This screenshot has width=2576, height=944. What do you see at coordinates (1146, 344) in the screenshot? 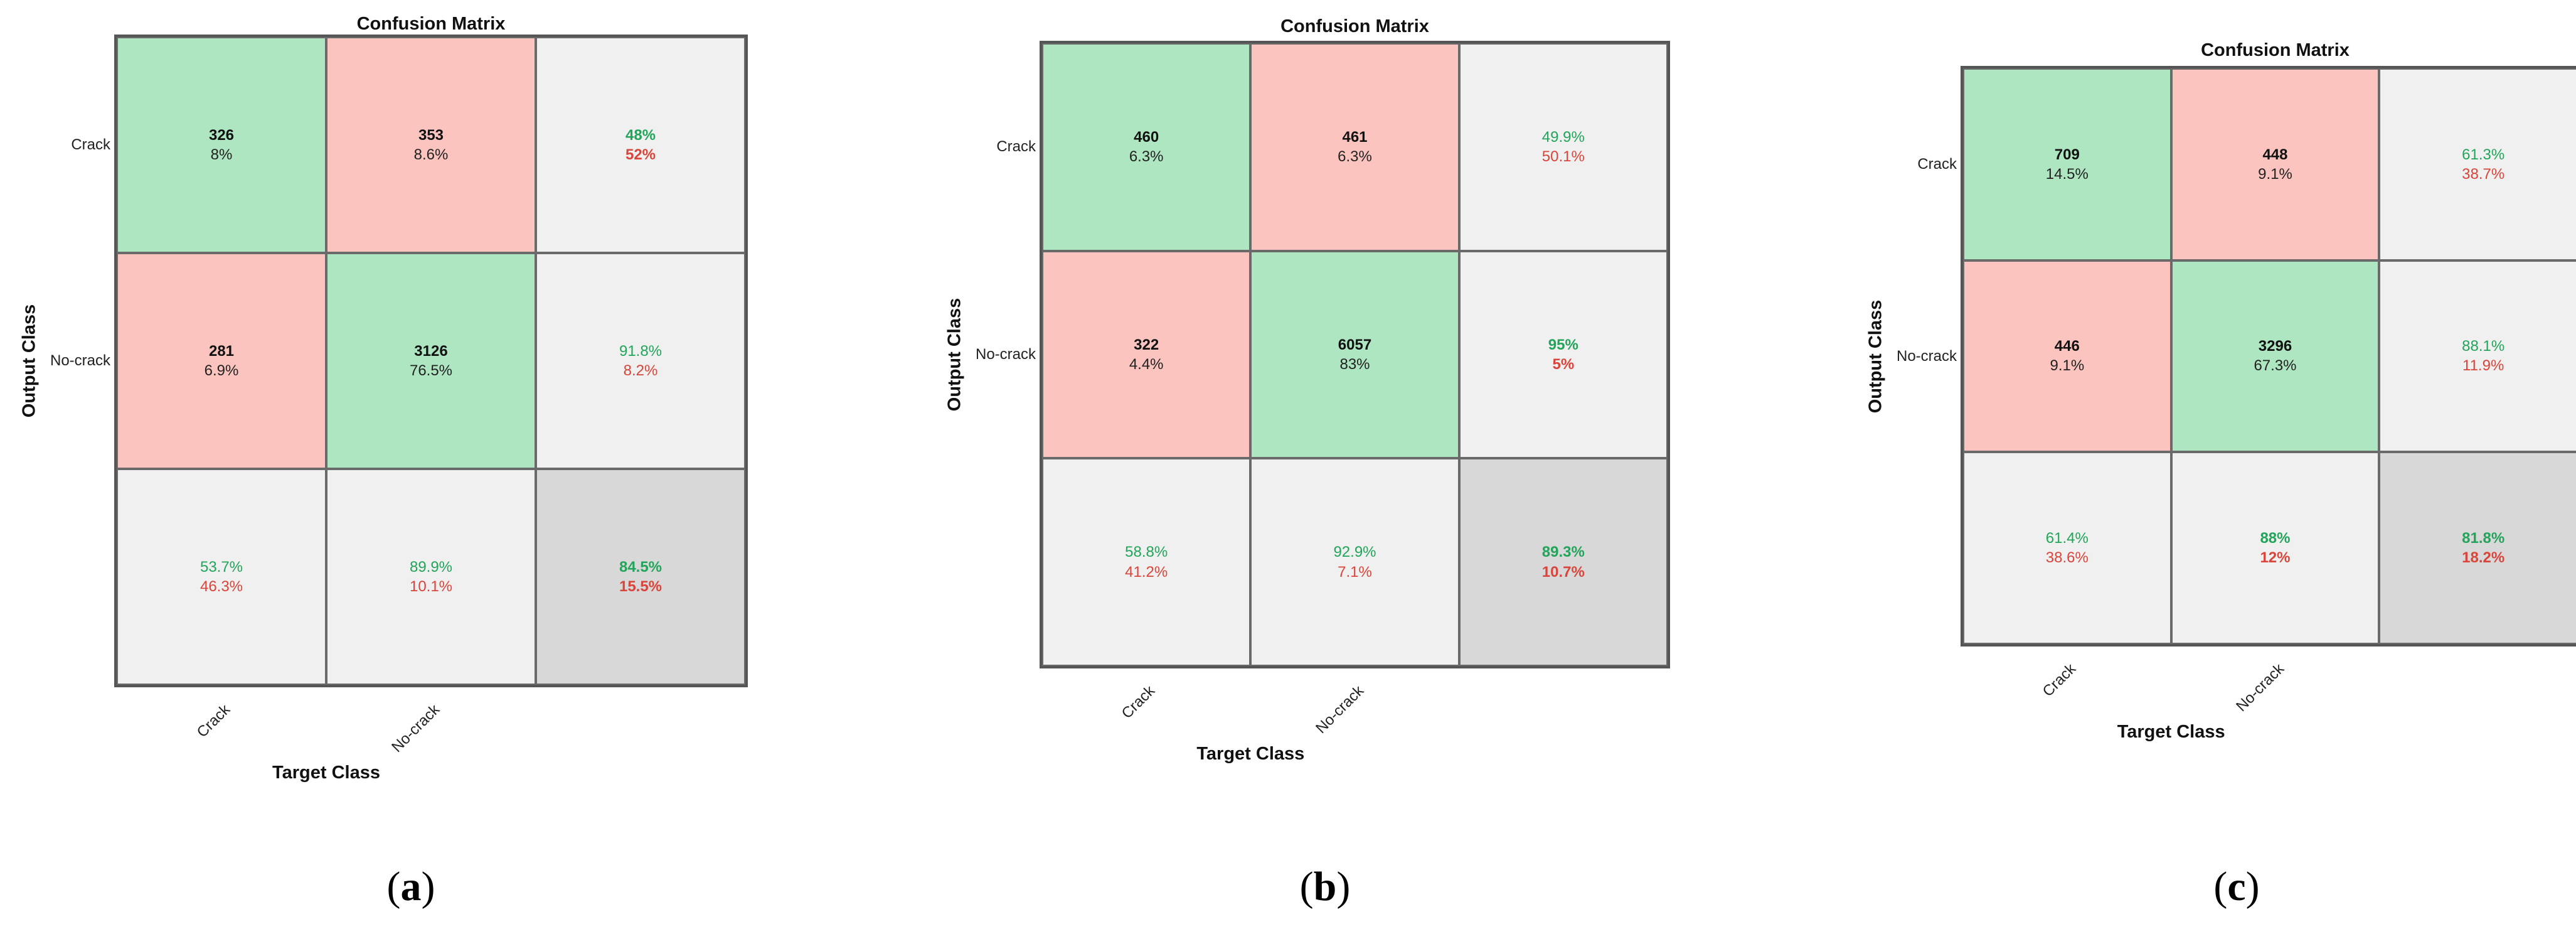
I see `cell-count: 322` at bounding box center [1146, 344].